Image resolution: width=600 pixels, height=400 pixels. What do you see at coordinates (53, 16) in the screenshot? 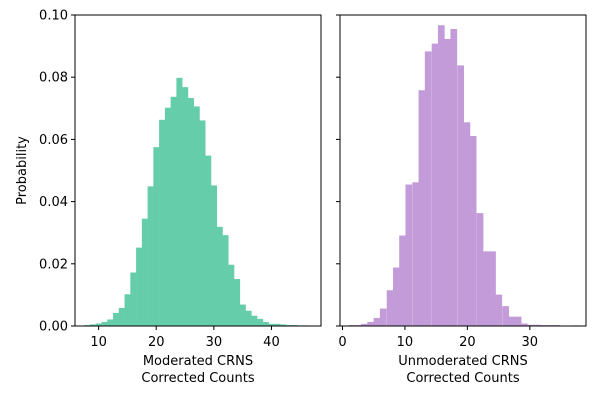
I see `y-tick-label: 0.10` at bounding box center [53, 16].